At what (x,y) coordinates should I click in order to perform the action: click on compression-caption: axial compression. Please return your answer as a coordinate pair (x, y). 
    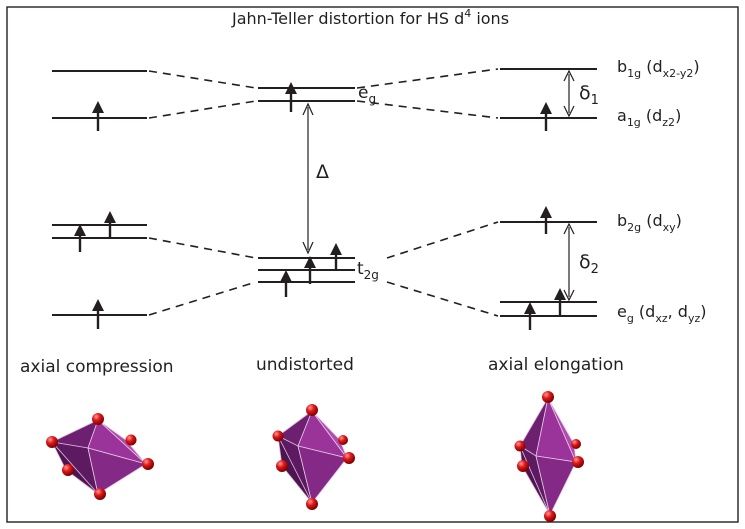
    Looking at the image, I should click on (97, 367).